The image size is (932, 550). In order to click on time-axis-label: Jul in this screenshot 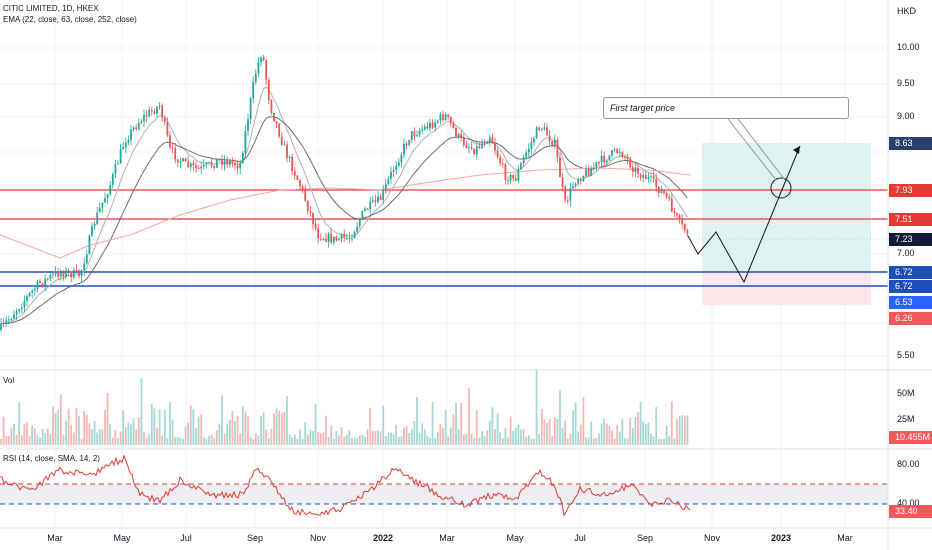, I will do `click(580, 538)`.